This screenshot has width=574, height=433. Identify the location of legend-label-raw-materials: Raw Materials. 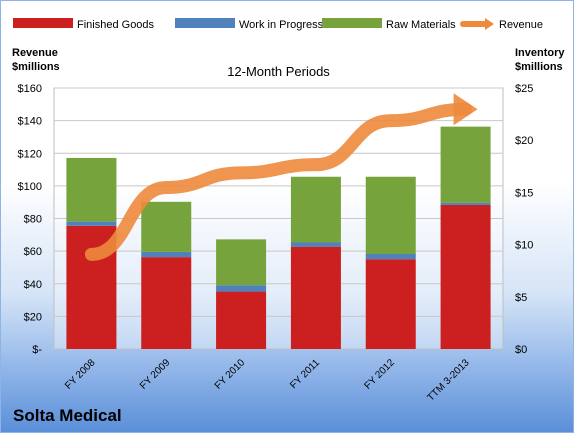
(421, 25).